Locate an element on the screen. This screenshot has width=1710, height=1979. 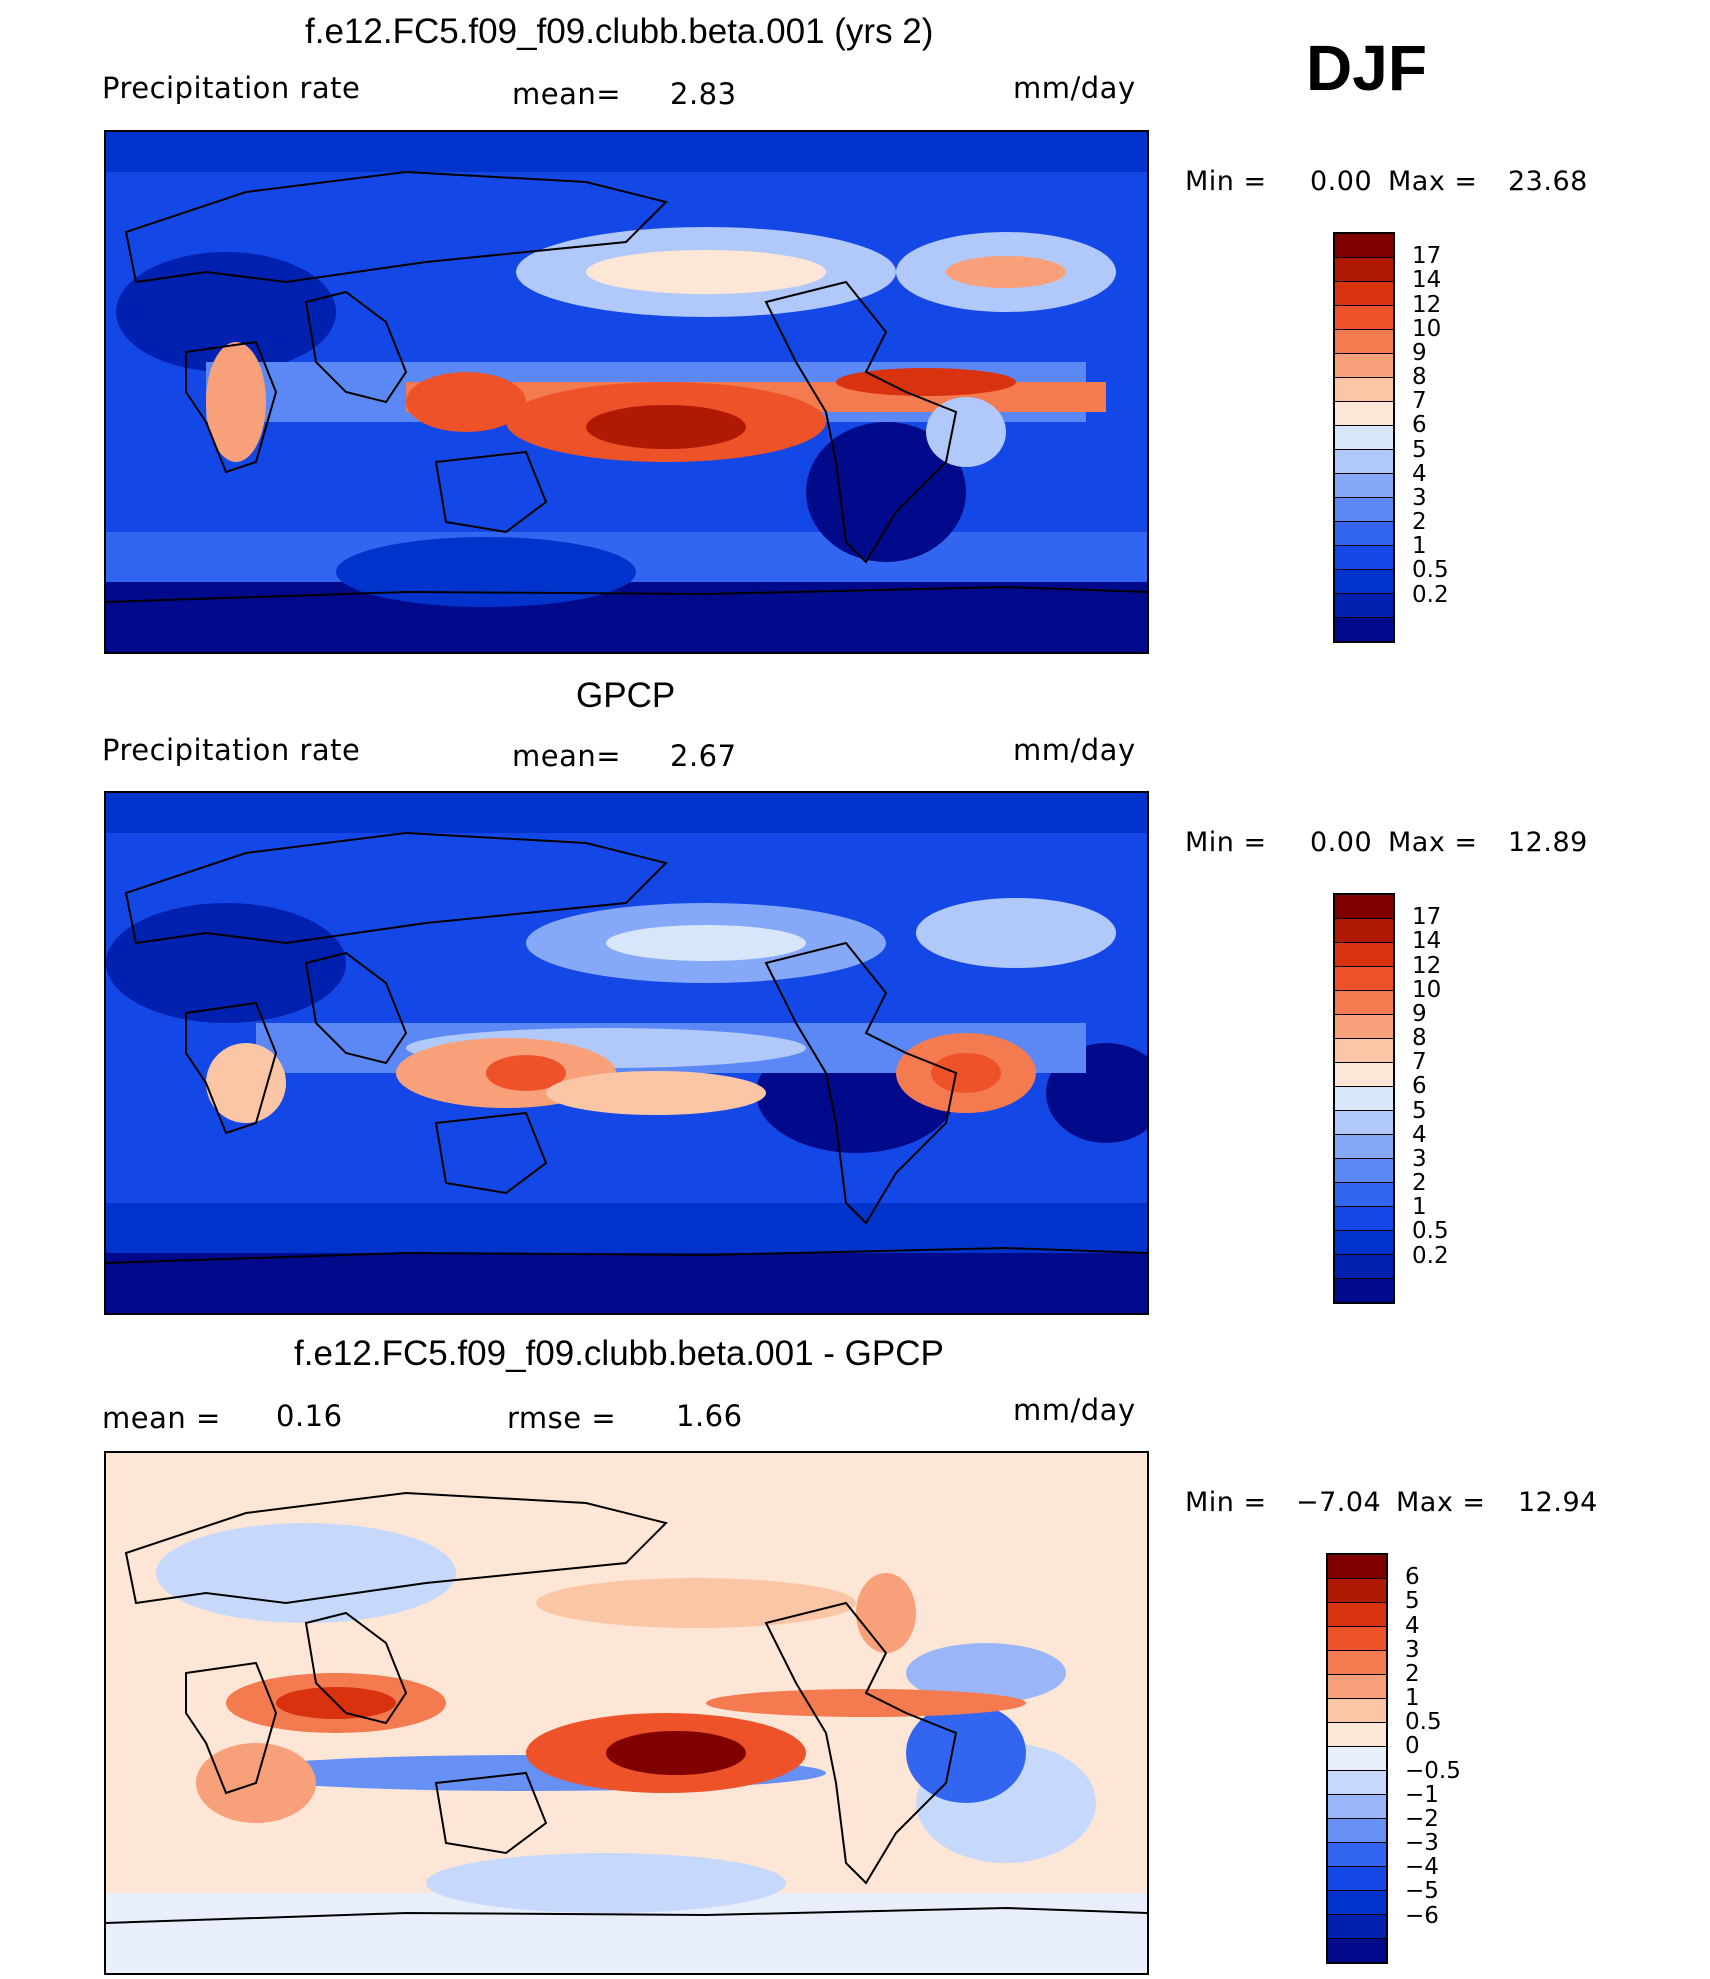
panel-title: f.e12.FC5.f09_f09.clubb.beta.001 - GPCP is located at coordinates (619, 1353).